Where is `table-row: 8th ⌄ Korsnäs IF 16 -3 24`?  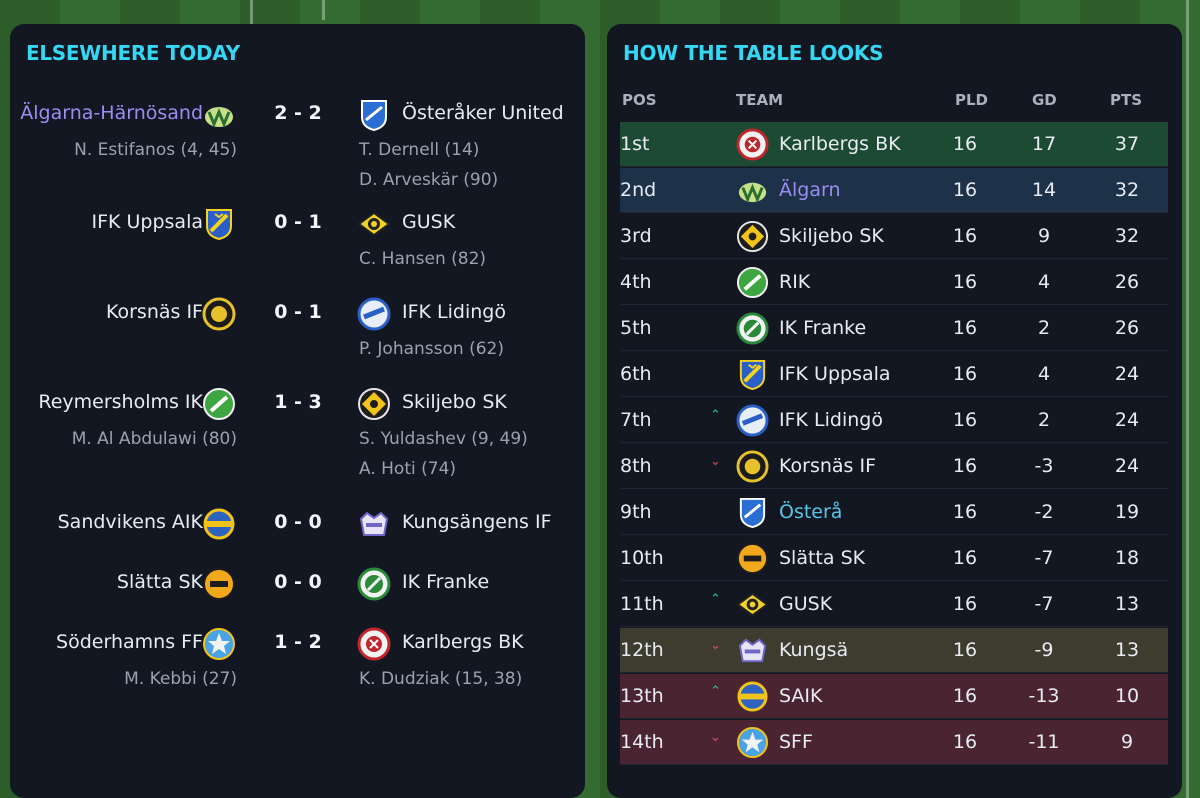
table-row: 8th ⌄ Korsnäs IF 16 -3 24 is located at coordinates (894, 466).